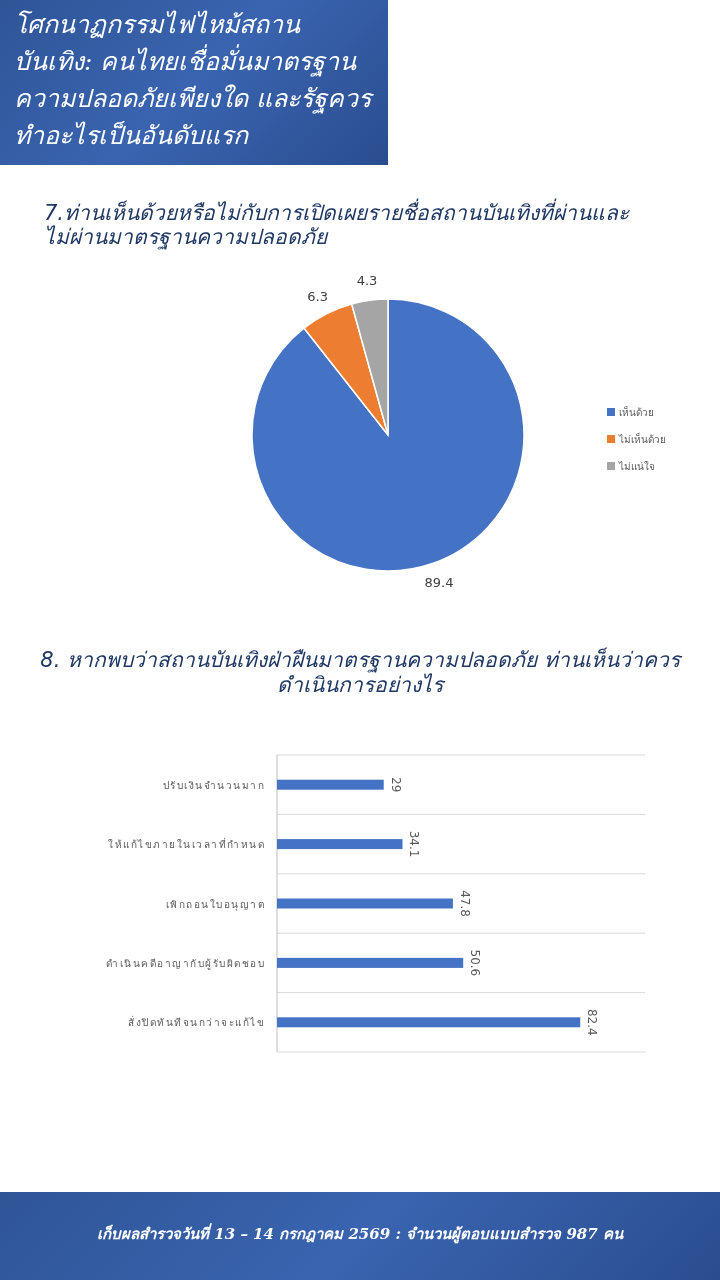 This screenshot has height=1280, width=720. What do you see at coordinates (213, 785) in the screenshot?
I see `y-tick-label: ปรับเงินจำนวนมาก` at bounding box center [213, 785].